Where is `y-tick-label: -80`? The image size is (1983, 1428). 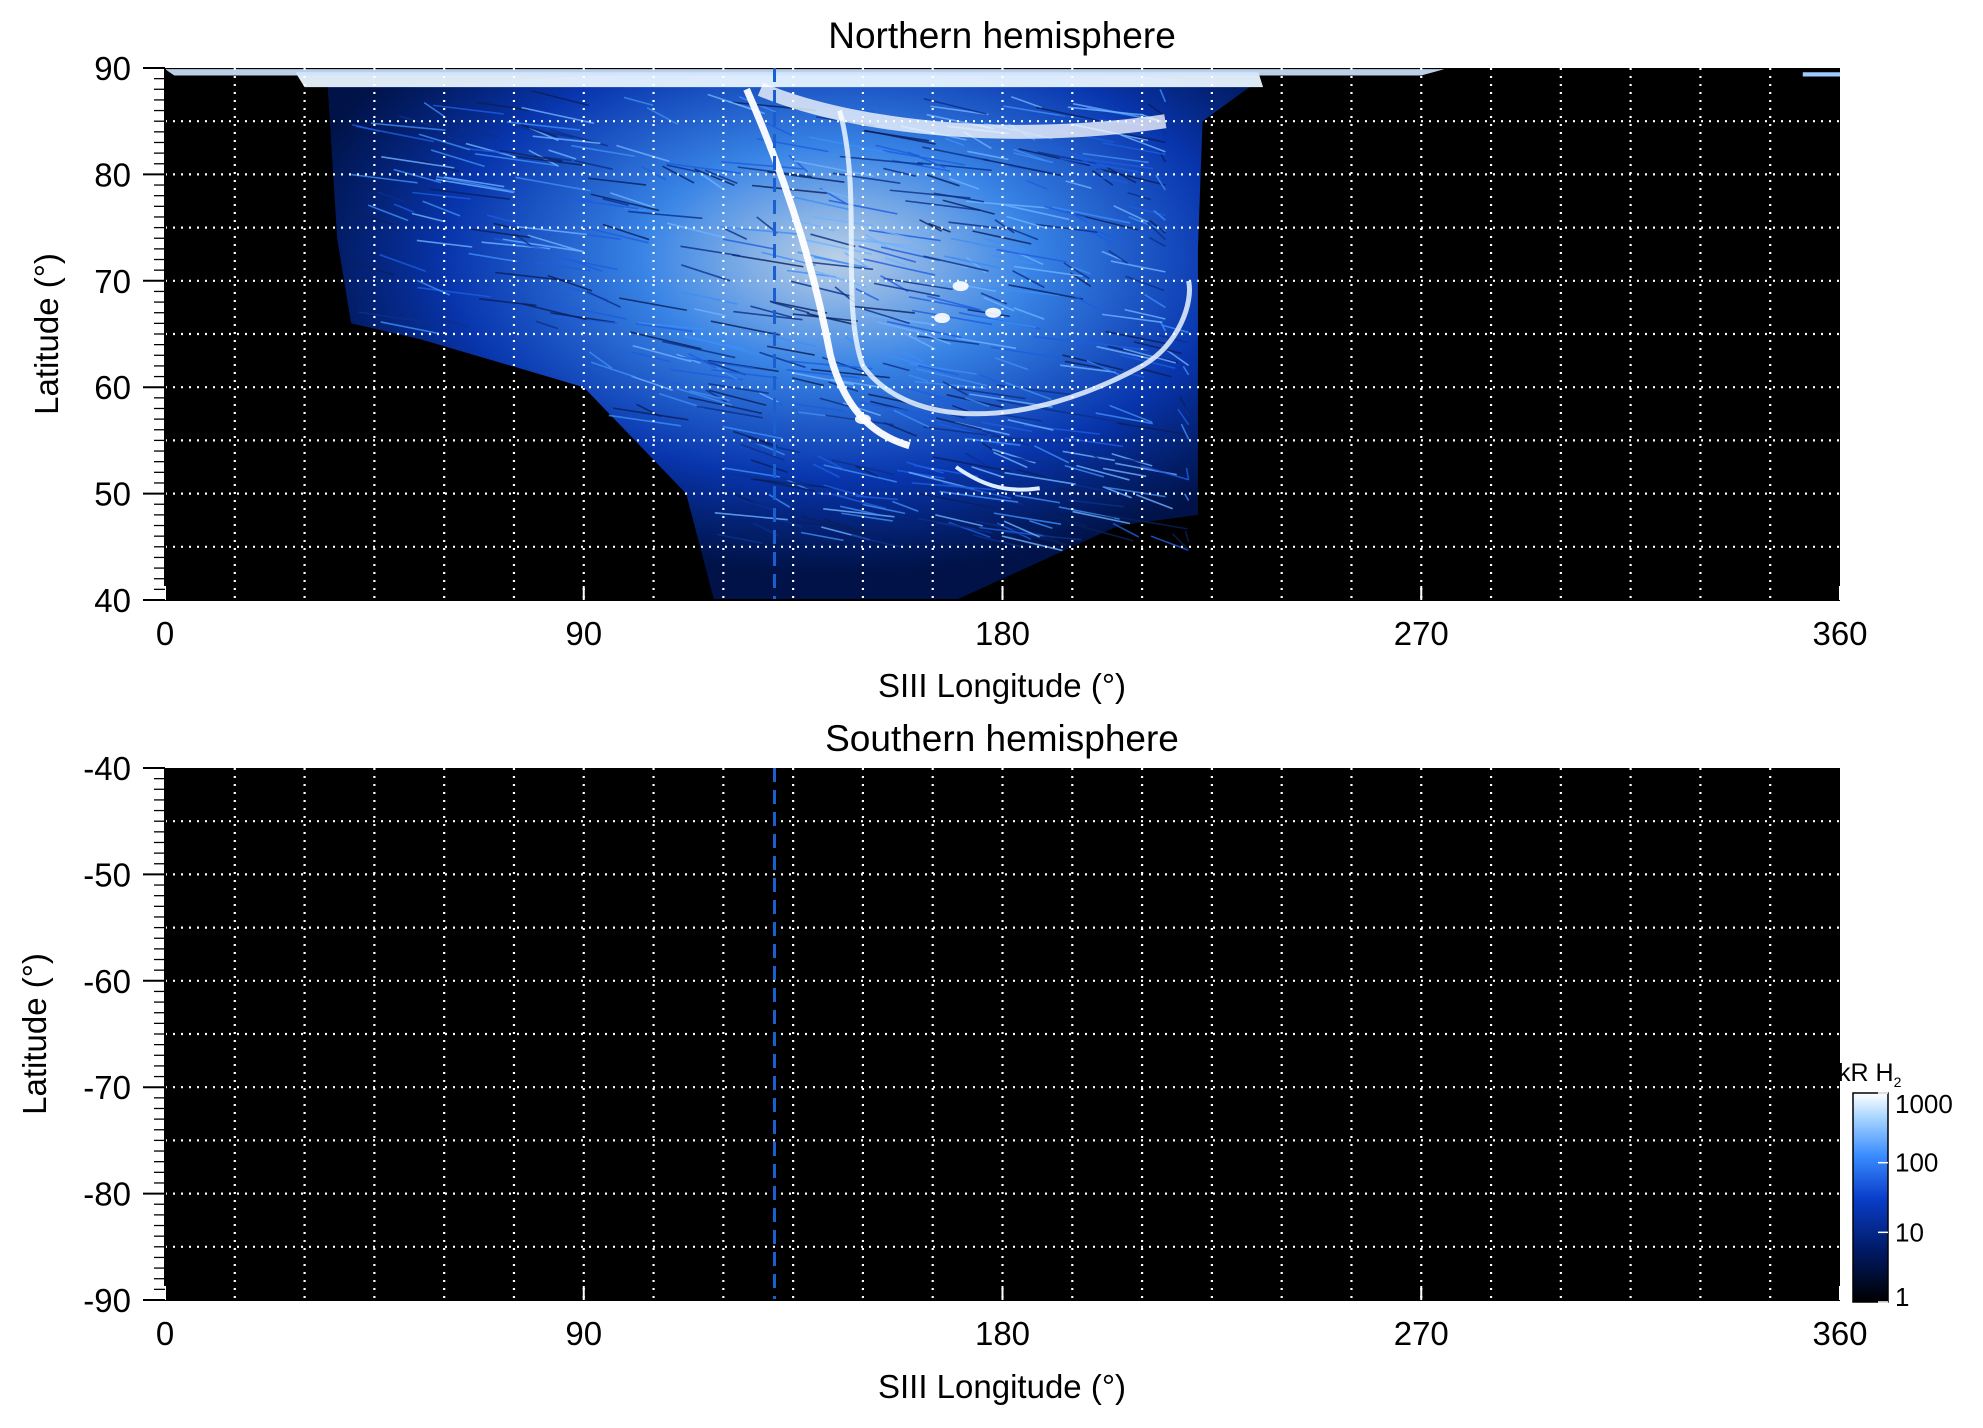
y-tick-label: -80 is located at coordinates (107, 1194).